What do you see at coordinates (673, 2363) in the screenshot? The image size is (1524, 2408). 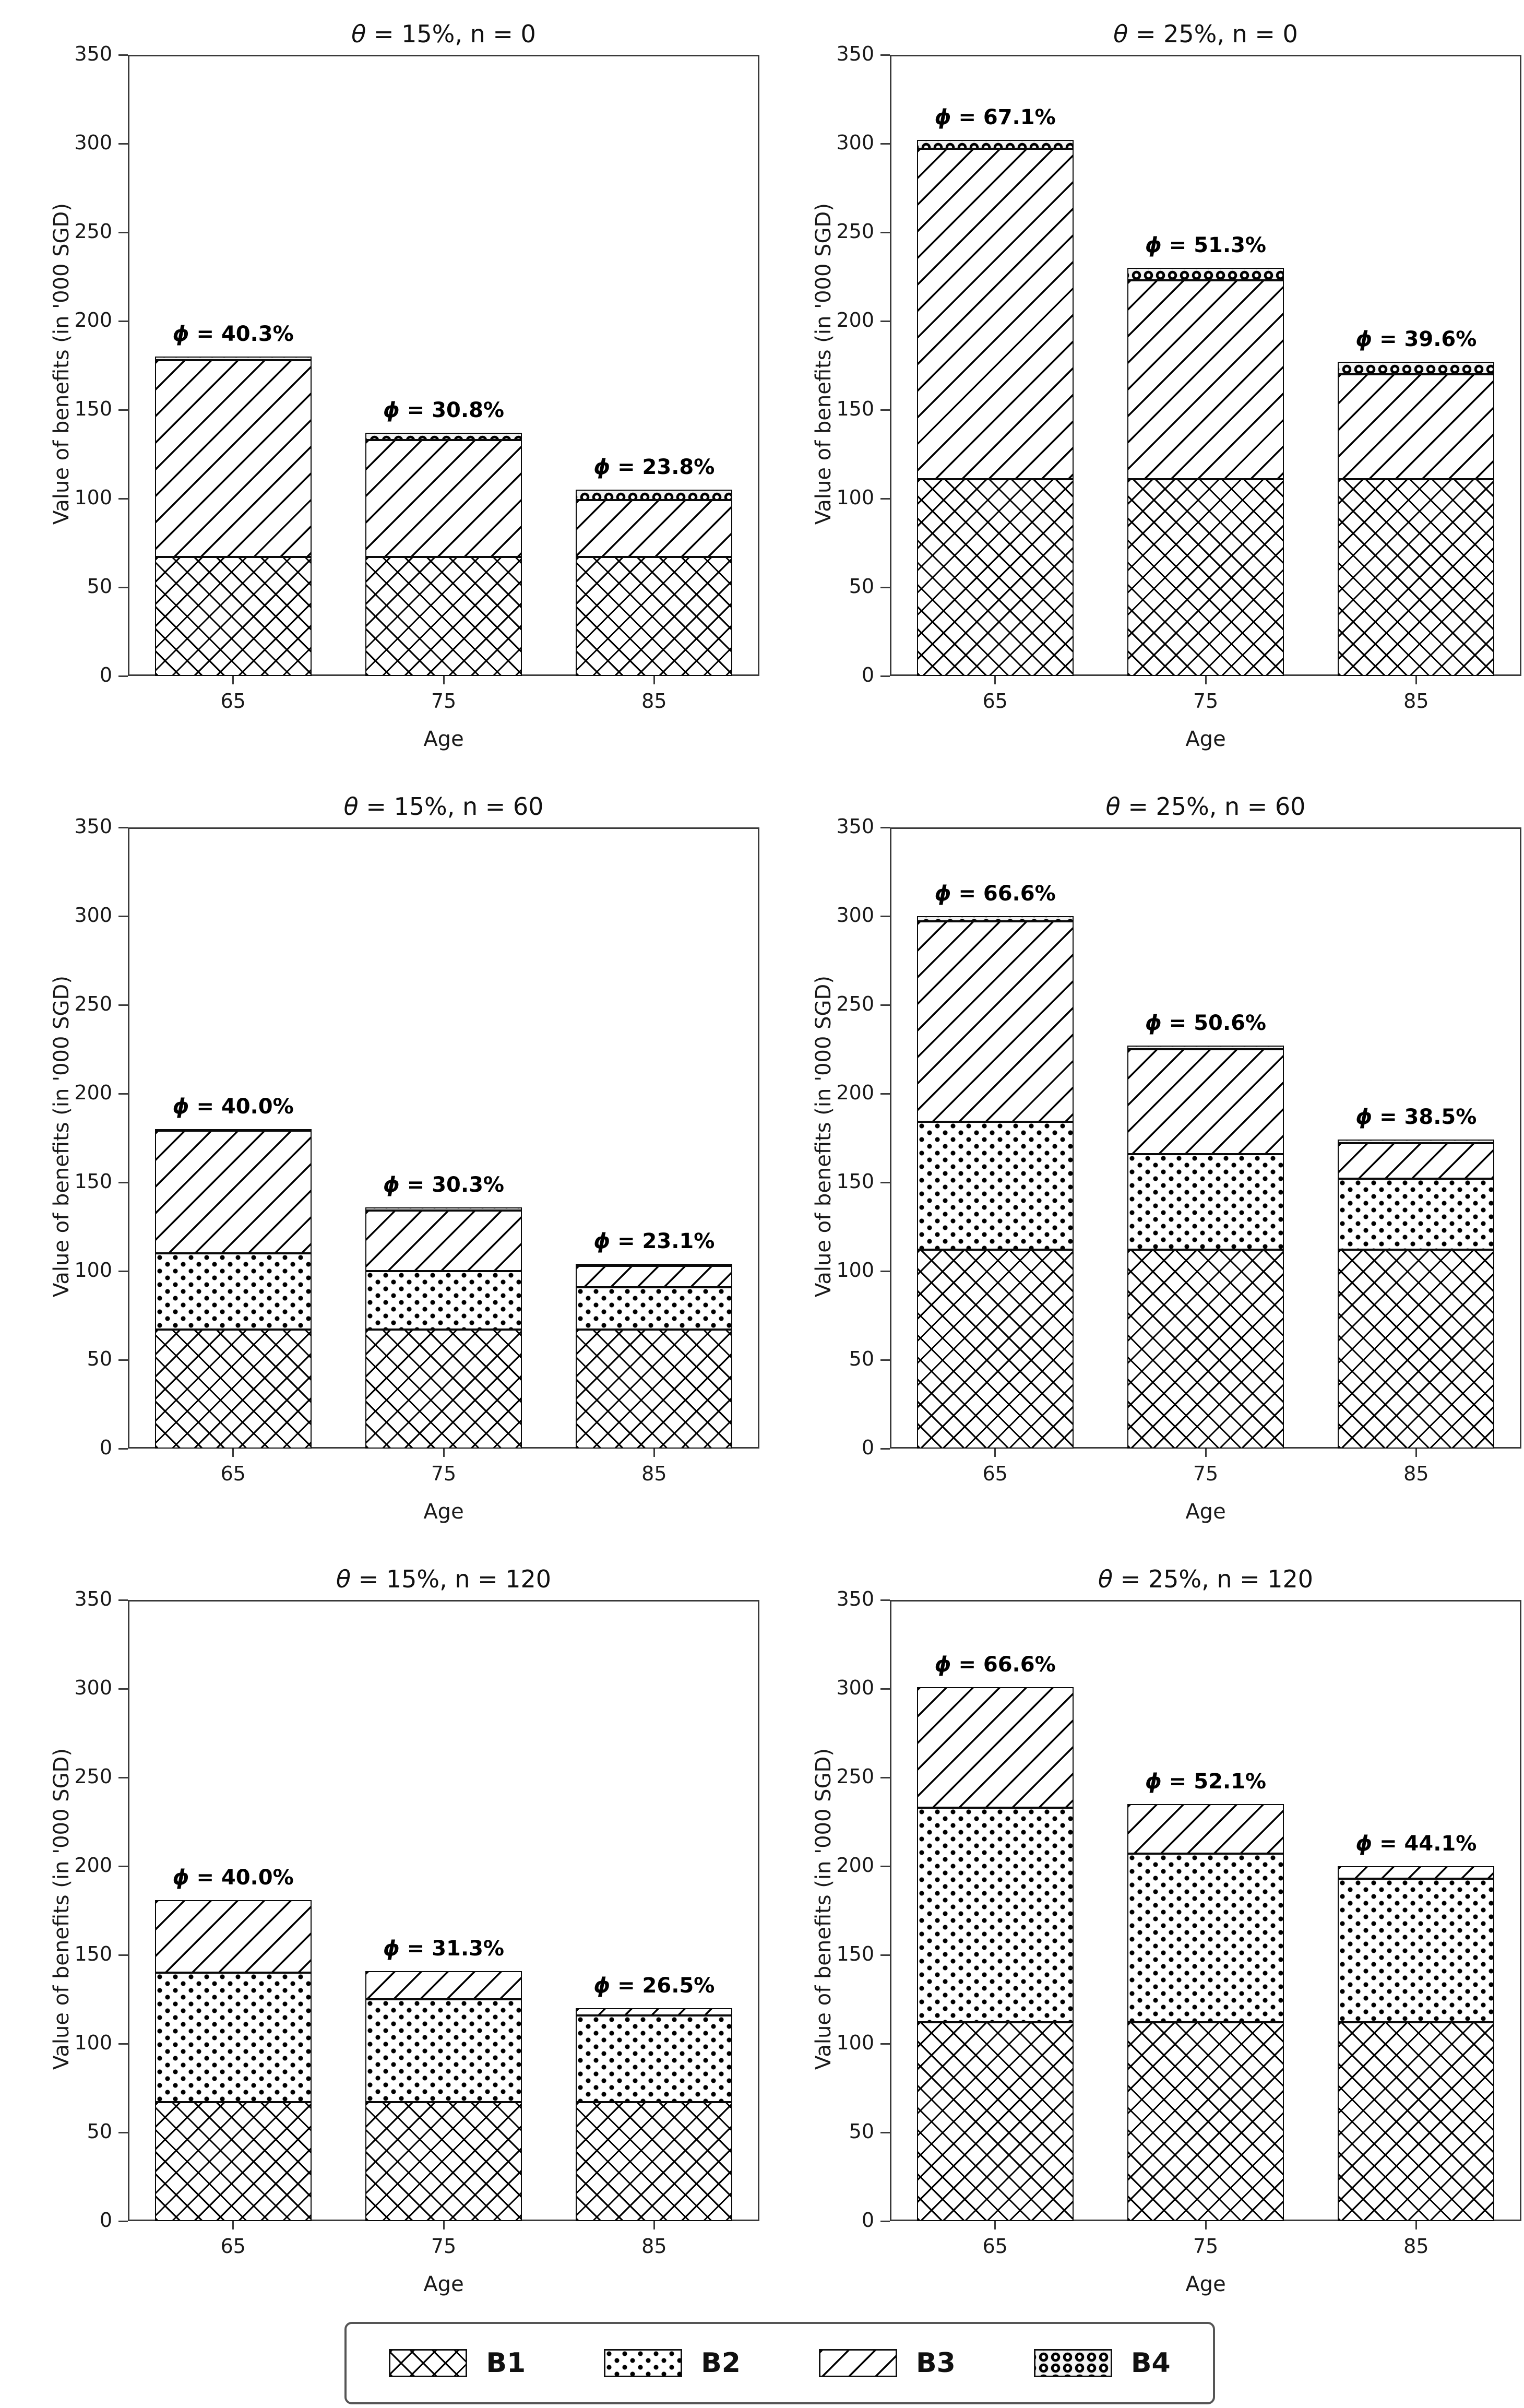 I see `legend-entry-b2: B2` at bounding box center [673, 2363].